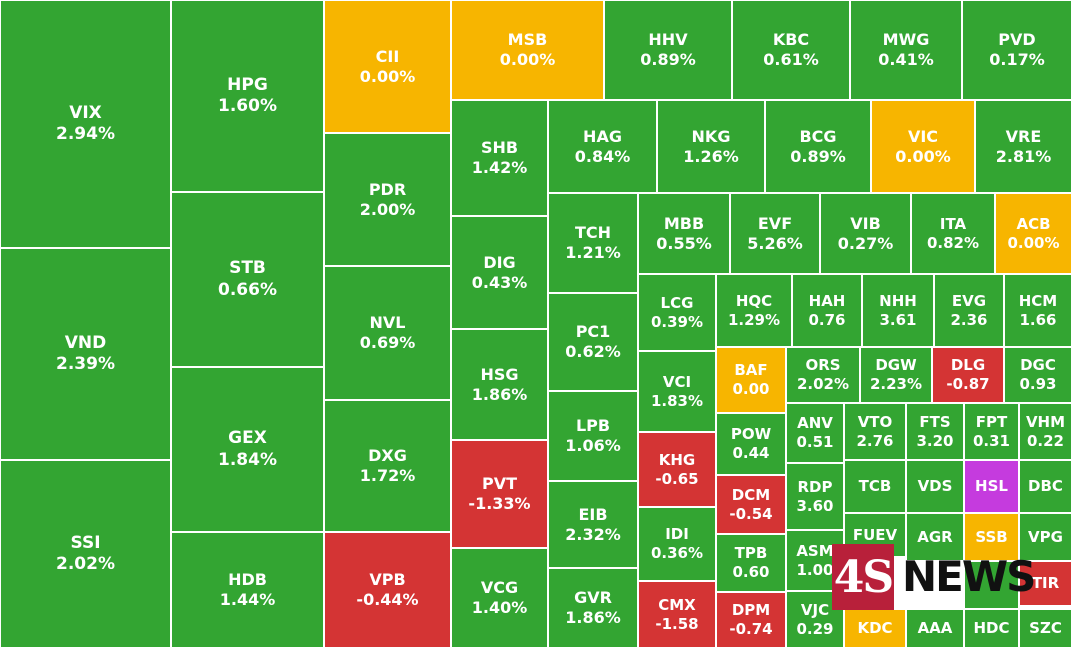 This screenshot has height=648, width=1072. What do you see at coordinates (1045, 537) in the screenshot?
I see `tile-vpg: VPG` at bounding box center [1045, 537].